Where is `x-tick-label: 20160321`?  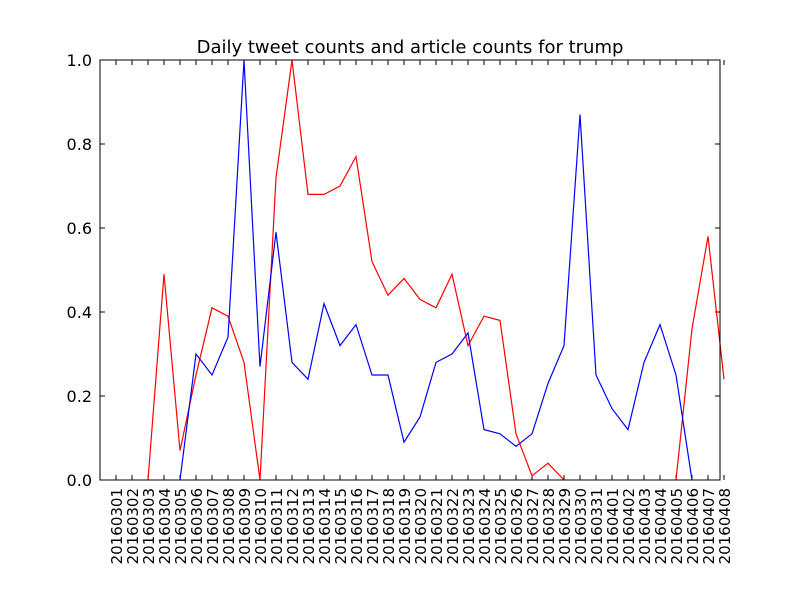 x-tick-label: 20160321 is located at coordinates (437, 526).